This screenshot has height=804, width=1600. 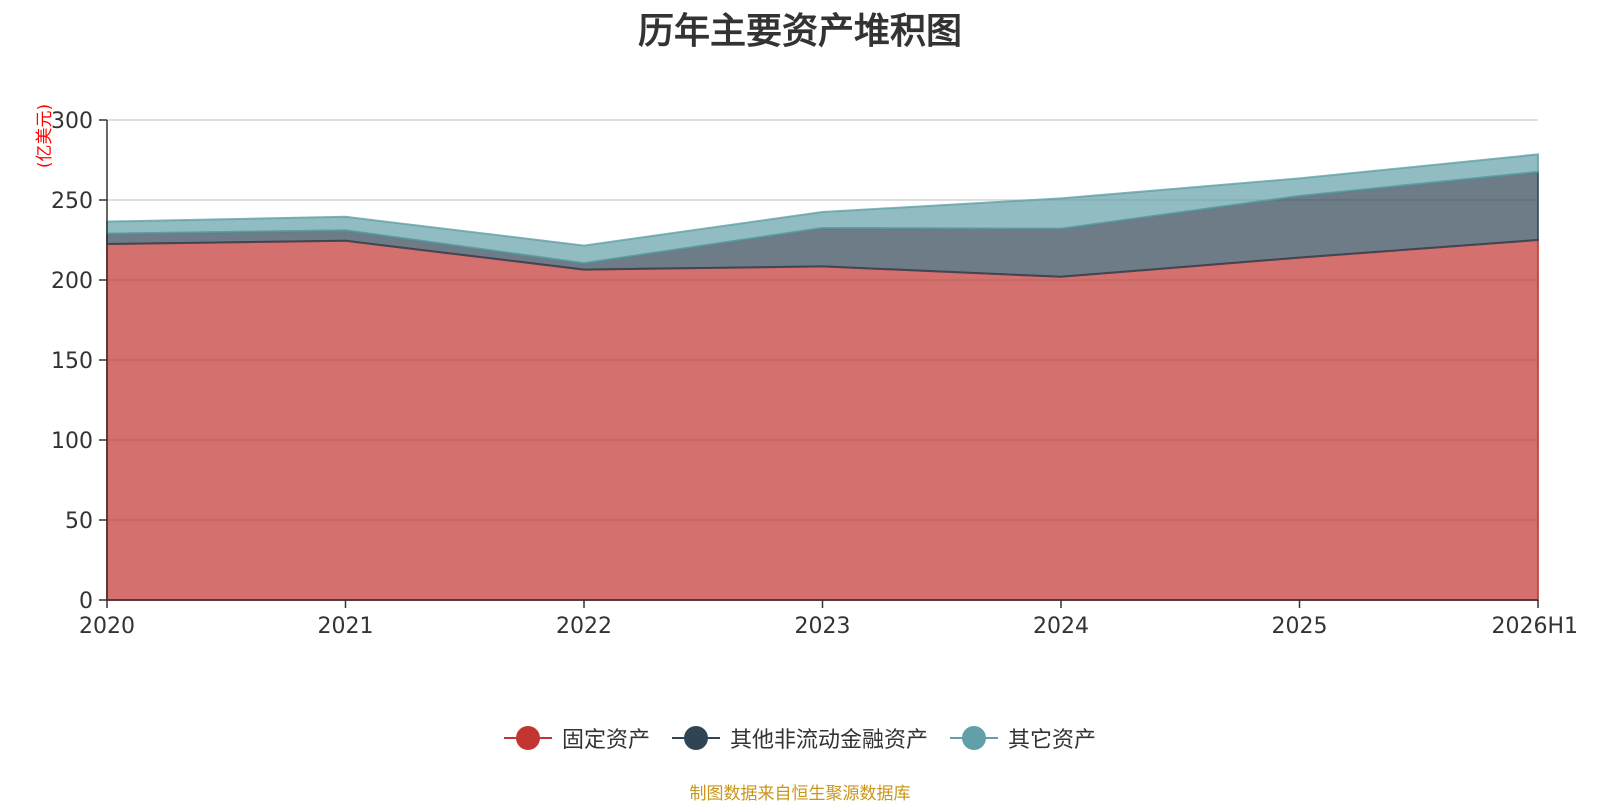 I want to click on area-series-other-assets, so click(x=822, y=209).